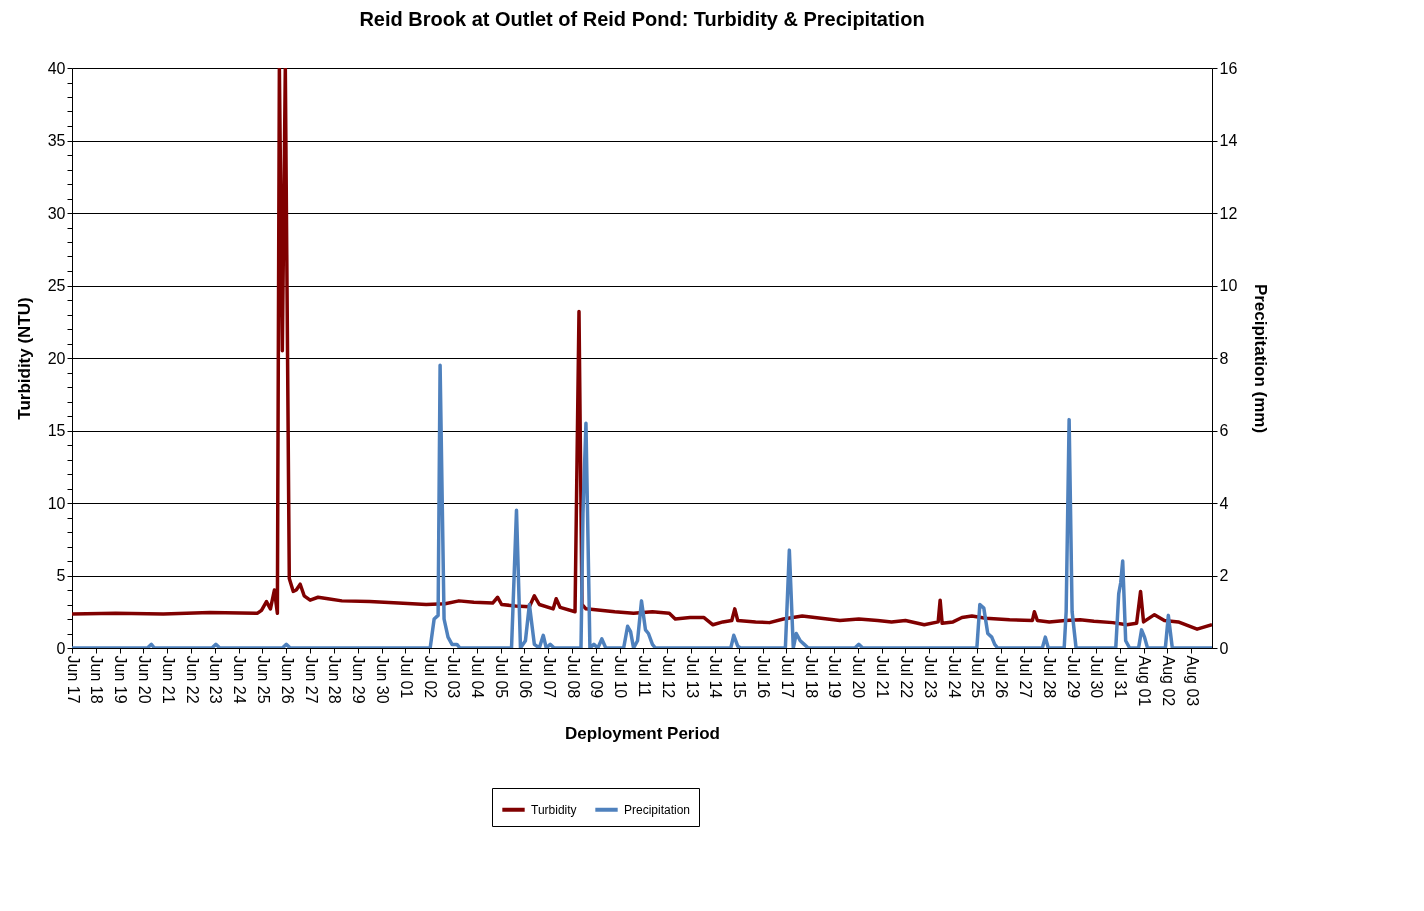 This screenshot has height=911, width=1424. I want to click on x-tick-label: Jul 16, so click(764, 677).